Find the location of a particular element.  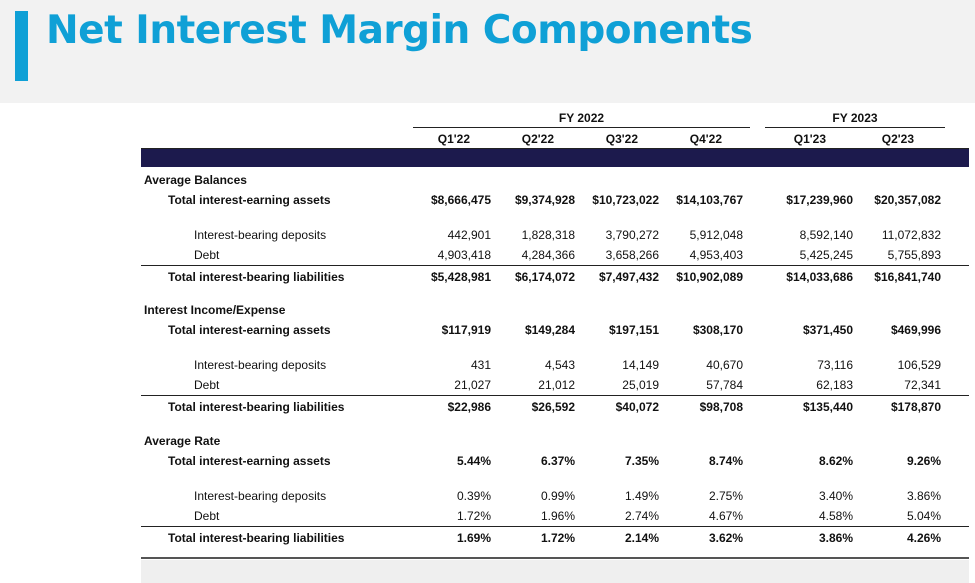

quarter-header: Q3'22 is located at coordinates (621, 139).